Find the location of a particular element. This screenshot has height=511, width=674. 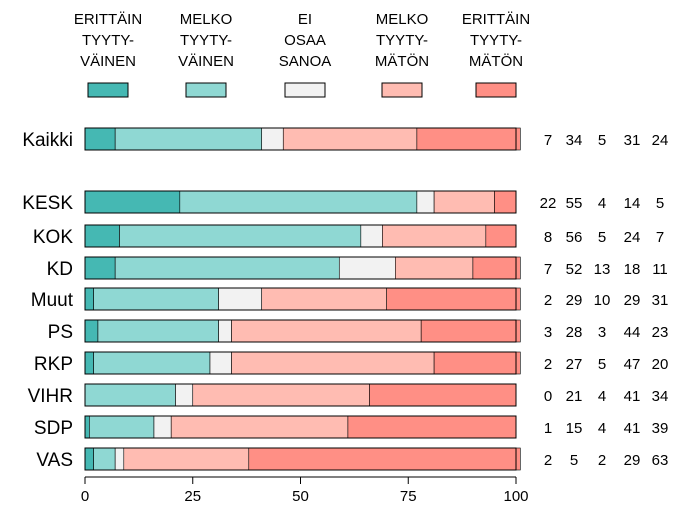

value-label: 44 is located at coordinates (632, 332).